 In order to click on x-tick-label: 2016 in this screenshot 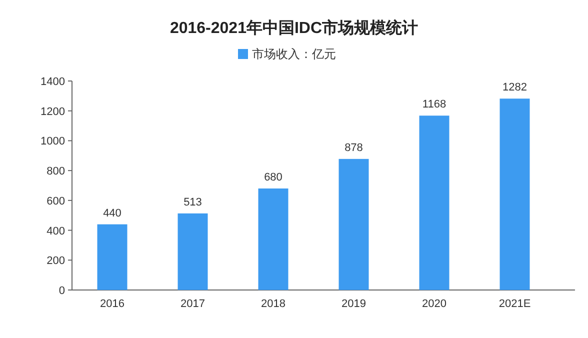, I will do `click(112, 304)`.